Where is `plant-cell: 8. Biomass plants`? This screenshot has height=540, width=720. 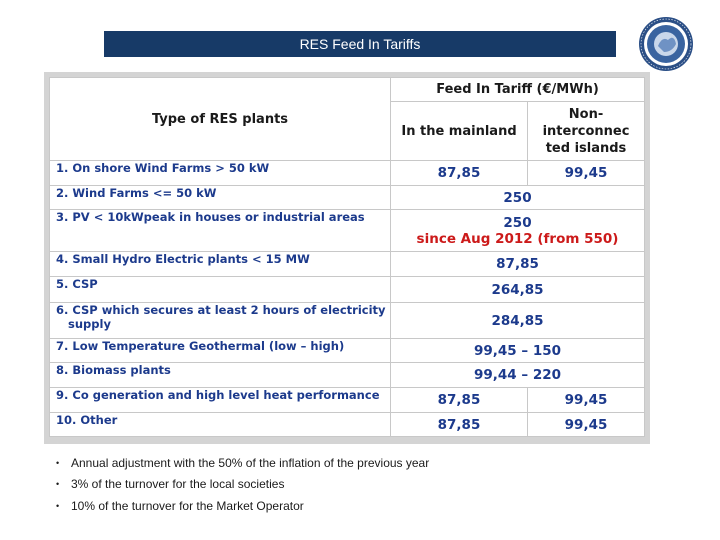 plant-cell: 8. Biomass plants is located at coordinates (220, 375).